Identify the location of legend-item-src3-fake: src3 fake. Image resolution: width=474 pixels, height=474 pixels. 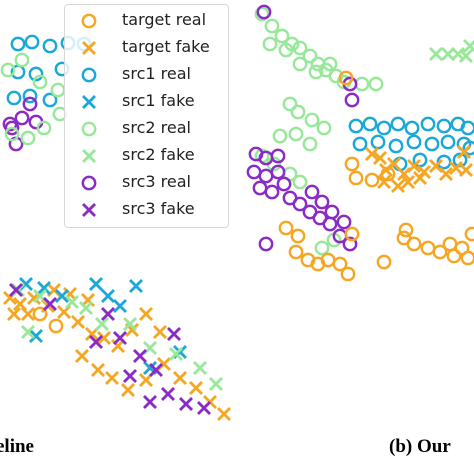
(147, 210).